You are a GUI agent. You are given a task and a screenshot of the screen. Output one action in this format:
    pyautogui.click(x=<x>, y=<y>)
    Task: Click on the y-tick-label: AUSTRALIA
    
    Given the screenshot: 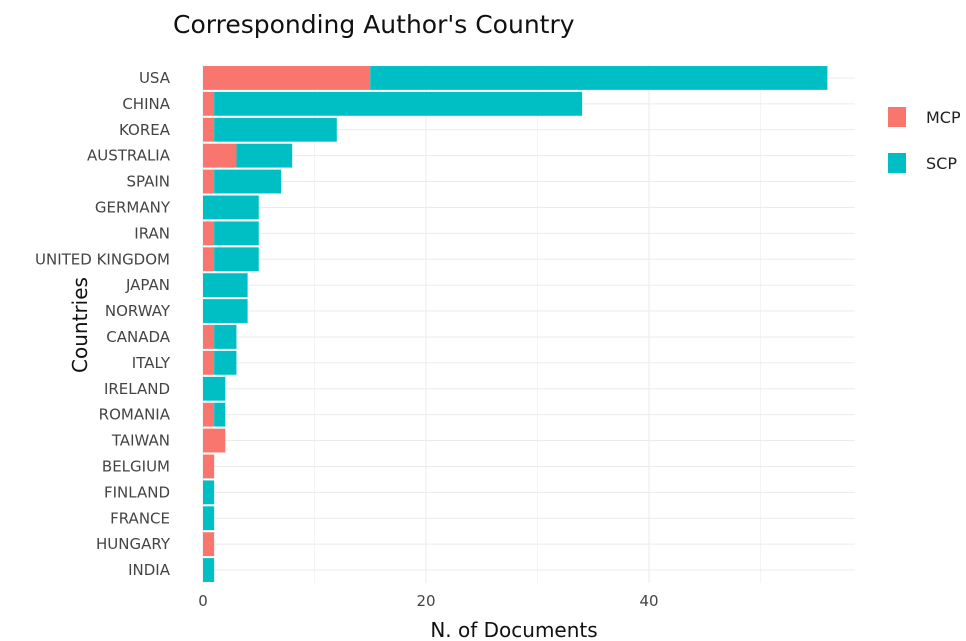 What is the action you would take?
    pyautogui.click(x=129, y=156)
    